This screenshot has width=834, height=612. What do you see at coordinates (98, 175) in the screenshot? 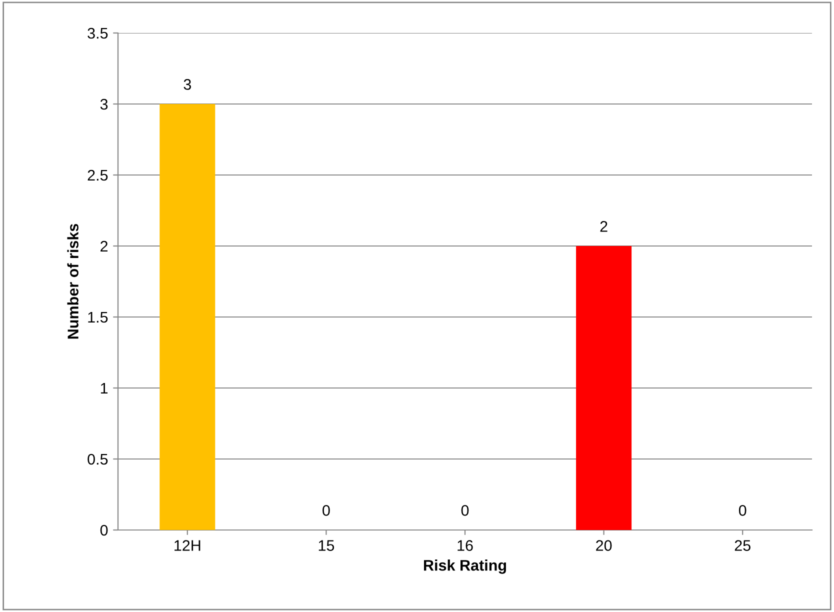
I see `y-tick-label: 2.5` at bounding box center [98, 175].